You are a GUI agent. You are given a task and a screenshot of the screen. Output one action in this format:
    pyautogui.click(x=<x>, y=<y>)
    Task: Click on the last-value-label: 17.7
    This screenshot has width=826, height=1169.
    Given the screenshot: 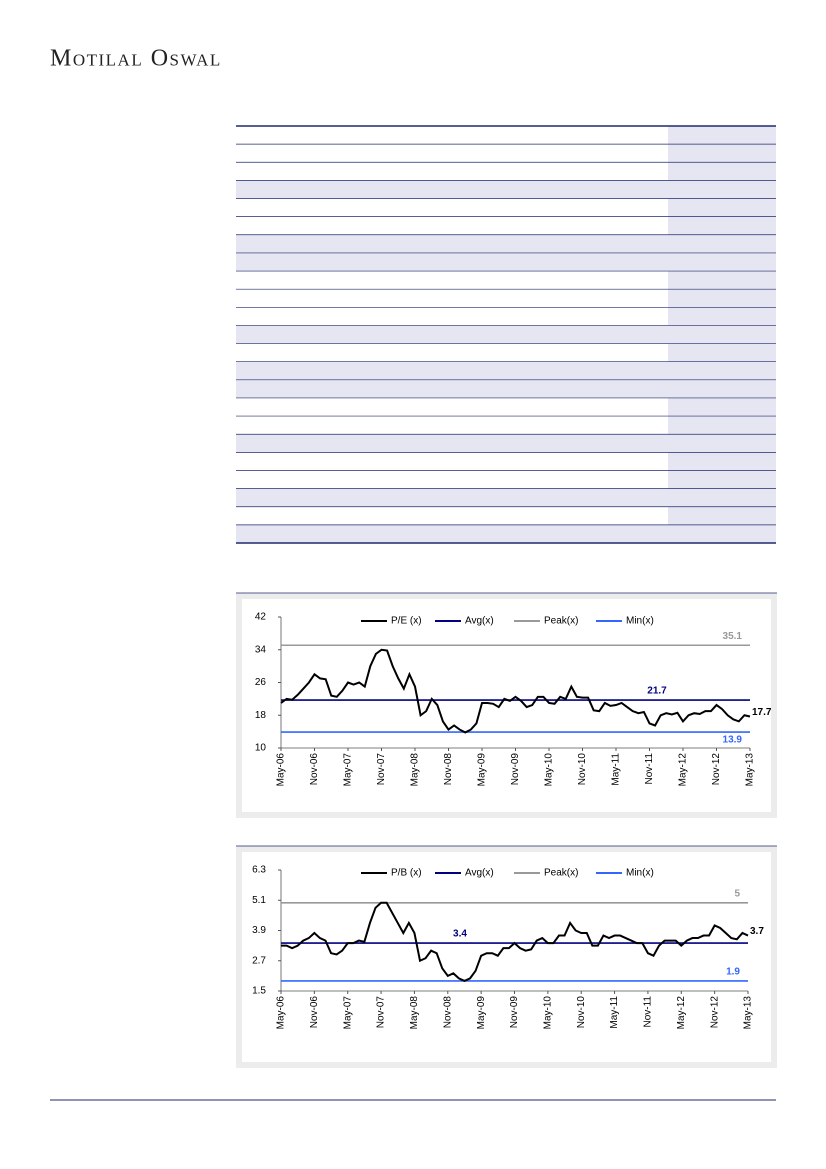 What is the action you would take?
    pyautogui.click(x=762, y=712)
    